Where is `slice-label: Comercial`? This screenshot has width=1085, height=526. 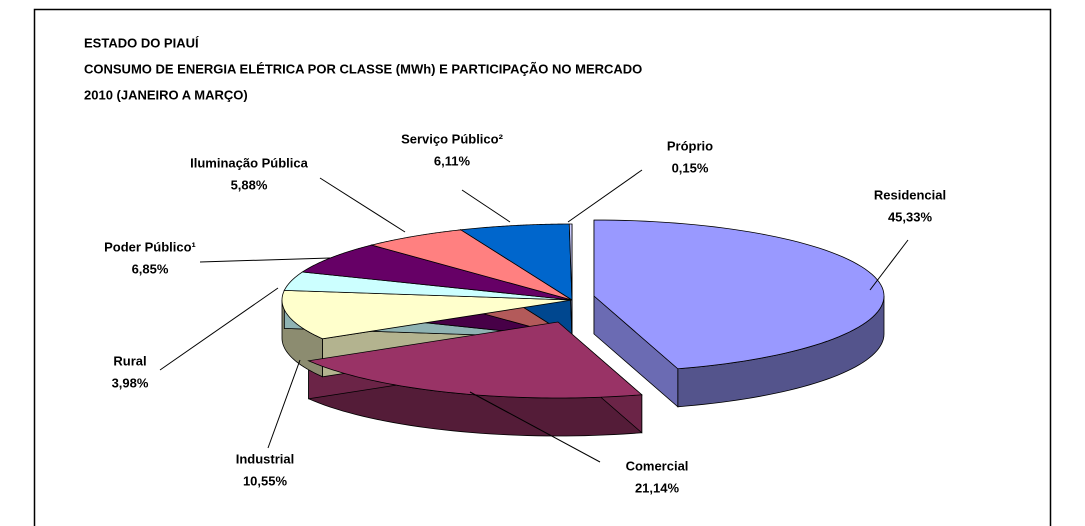
slice-label: Comercial is located at coordinates (657, 465).